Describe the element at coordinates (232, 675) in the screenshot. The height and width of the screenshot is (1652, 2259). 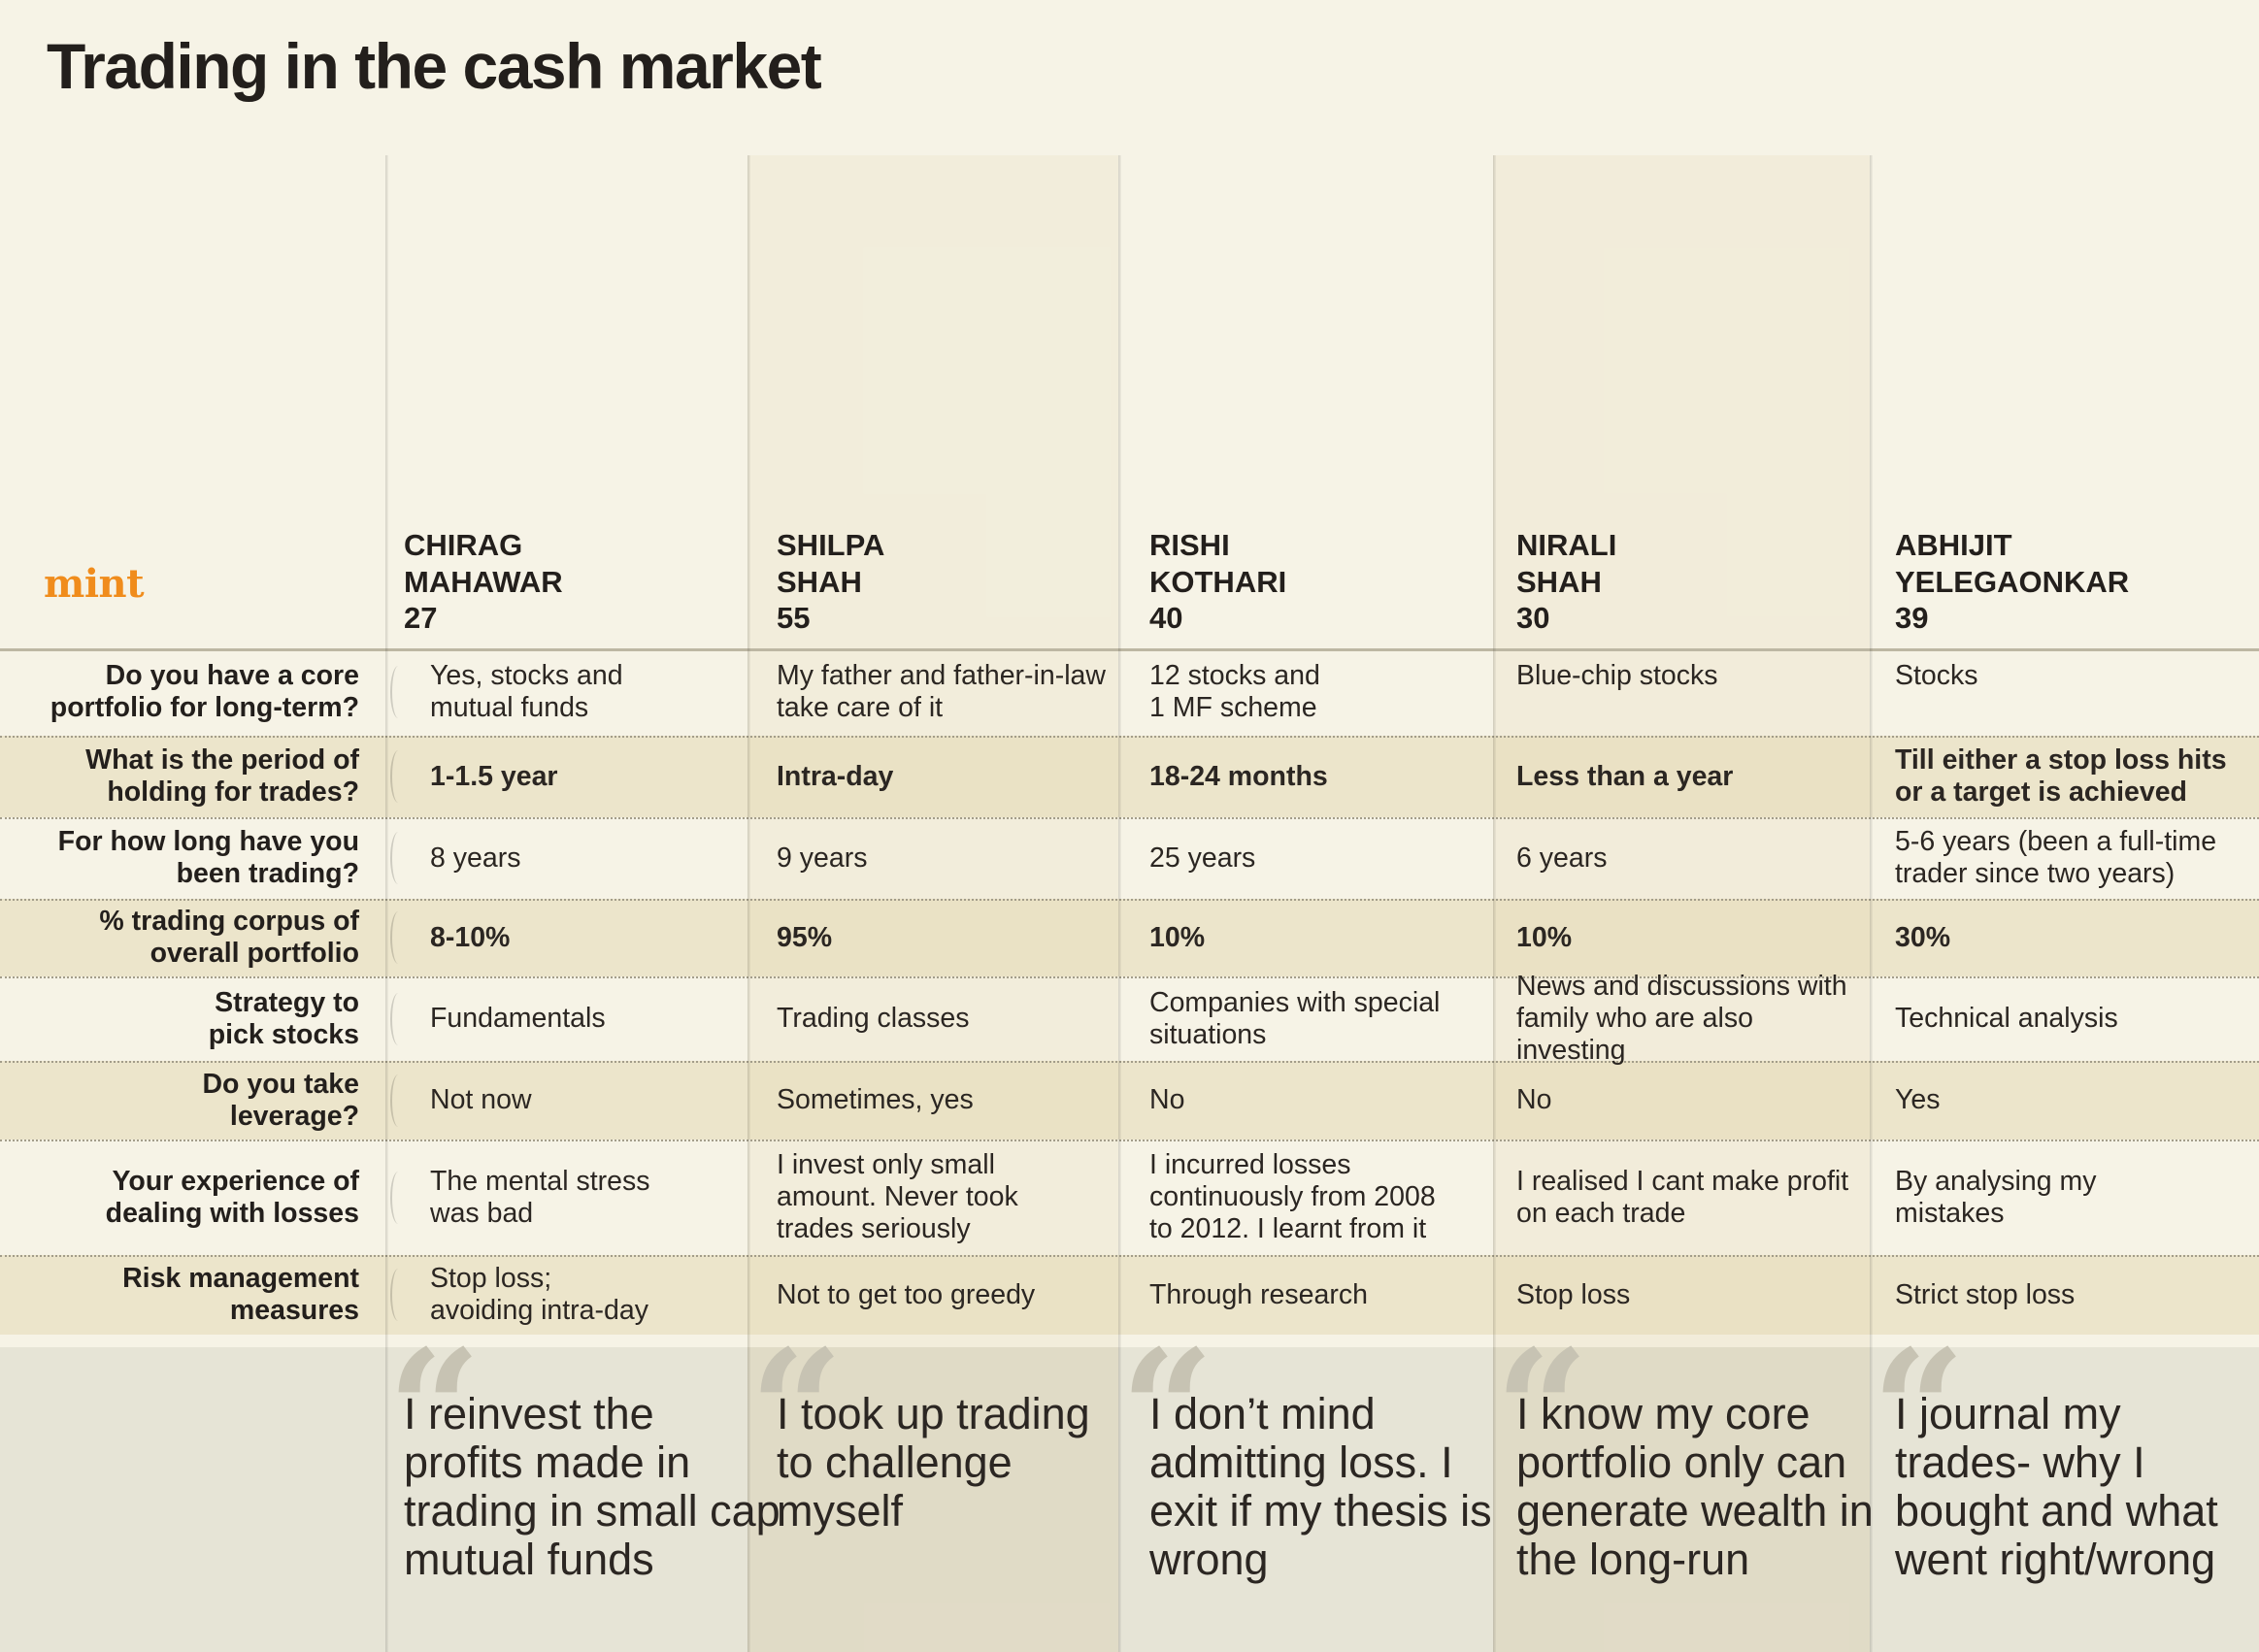
I see `text-line: Do you have a core` at that location.